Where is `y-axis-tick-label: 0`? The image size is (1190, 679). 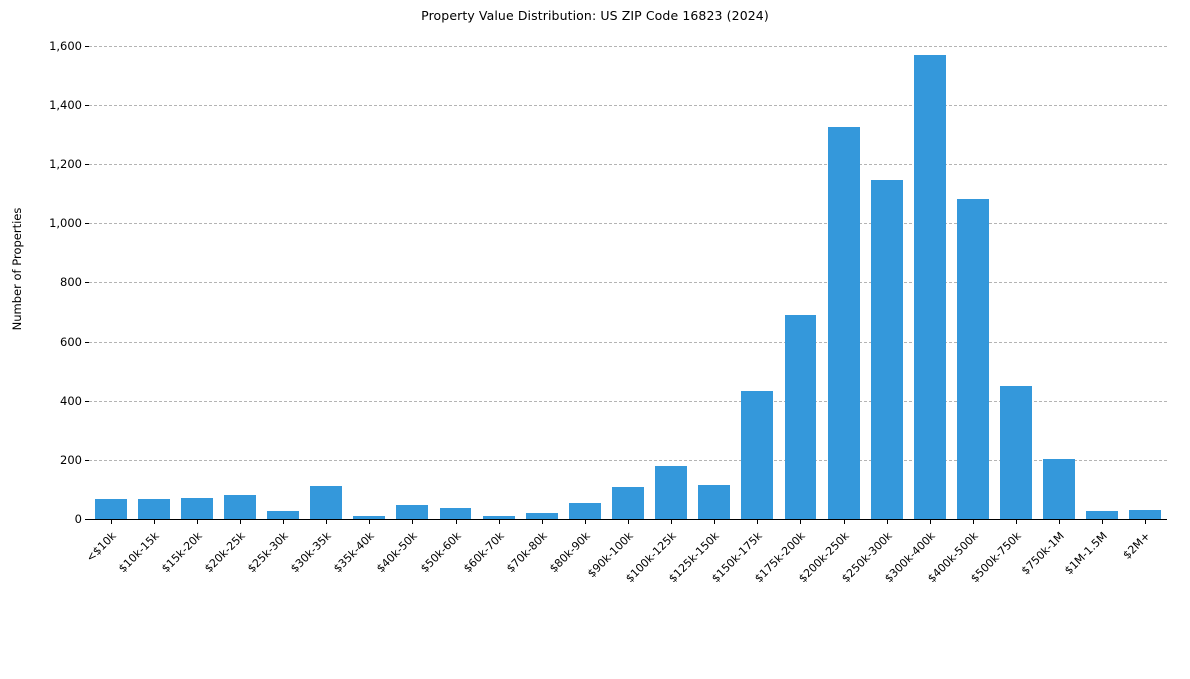 y-axis-tick-label: 0 is located at coordinates (78, 519).